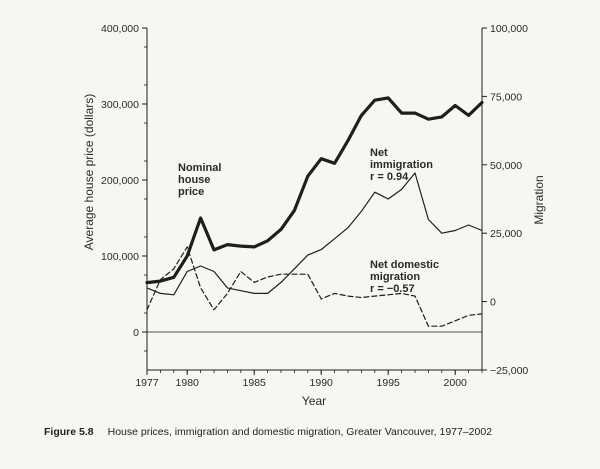  What do you see at coordinates (136, 333) in the screenshot?
I see `left-tick-label: 0` at bounding box center [136, 333].